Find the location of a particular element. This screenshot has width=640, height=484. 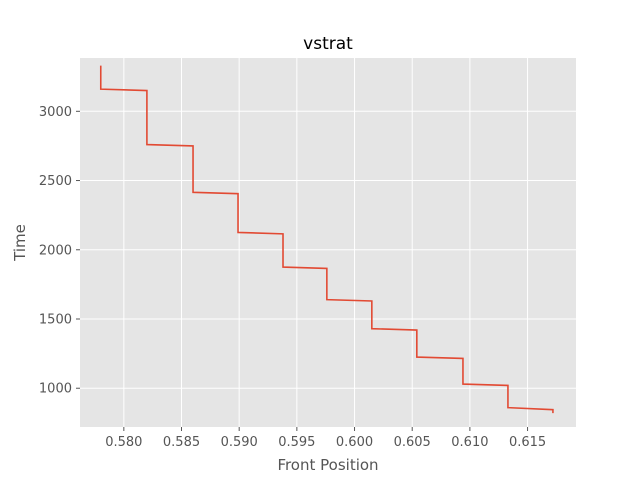

y-tick-label: 2500 is located at coordinates (55, 181).